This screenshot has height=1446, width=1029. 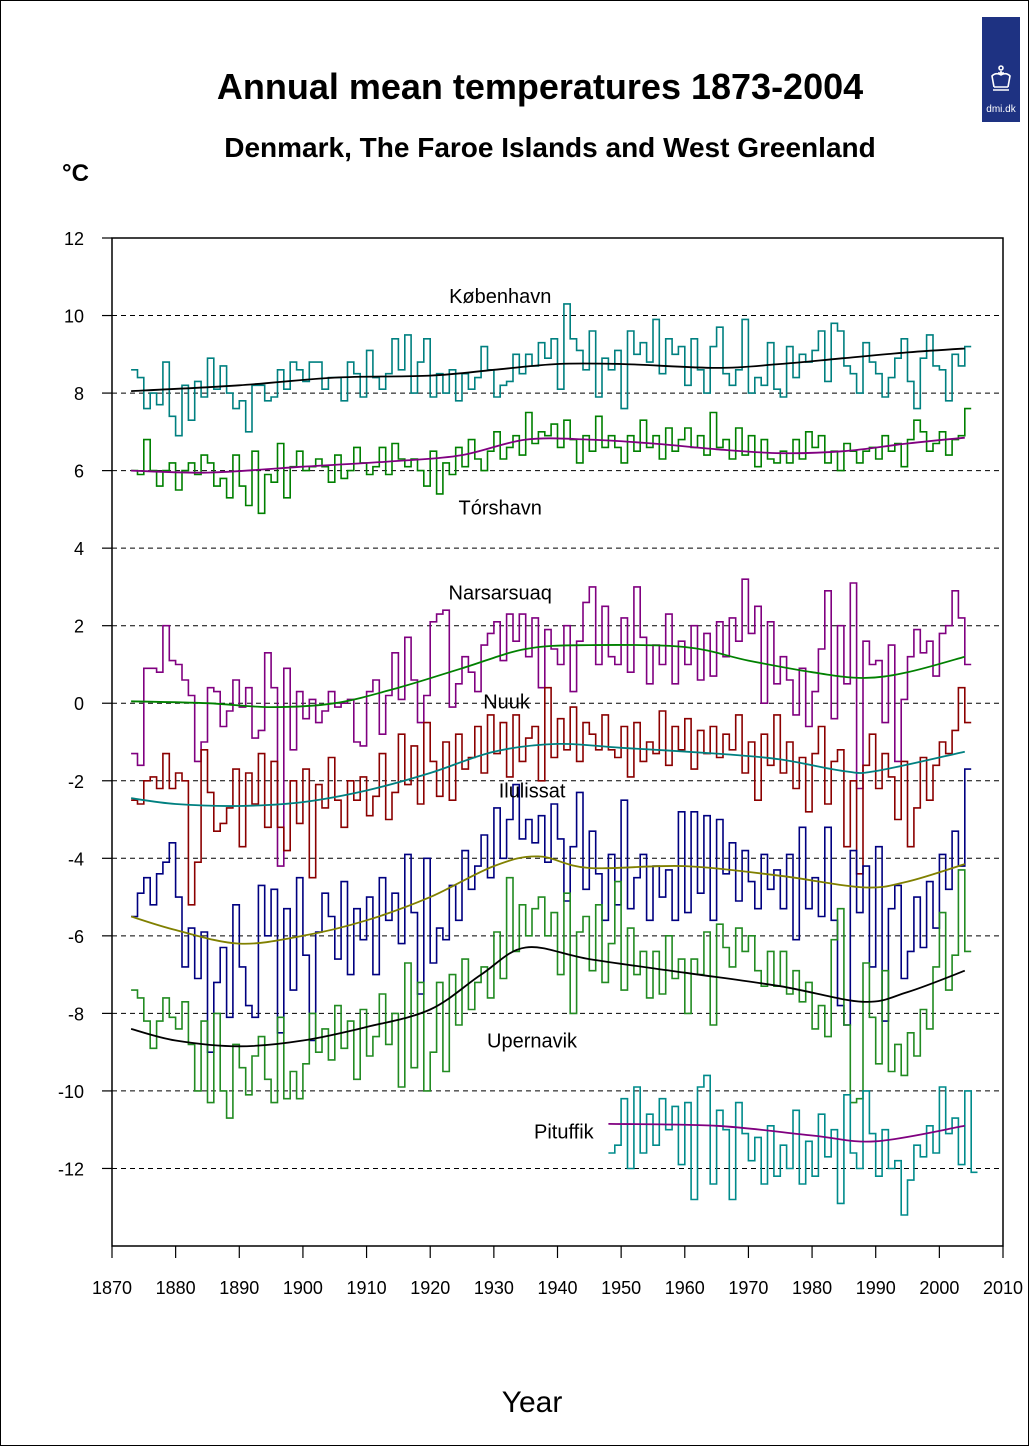 I want to click on crown-icon, so click(x=1001, y=78).